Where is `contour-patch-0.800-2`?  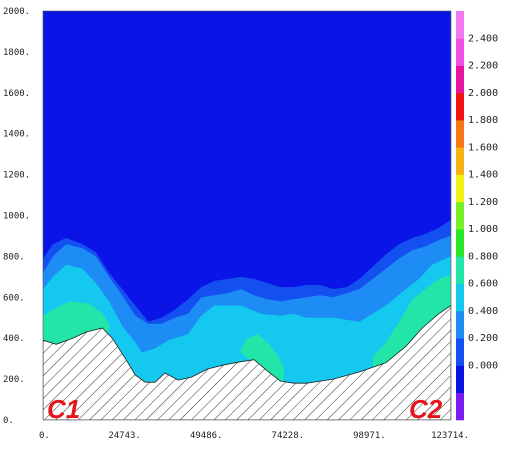
contour-patch-0.800-2 is located at coordinates (262, 358).